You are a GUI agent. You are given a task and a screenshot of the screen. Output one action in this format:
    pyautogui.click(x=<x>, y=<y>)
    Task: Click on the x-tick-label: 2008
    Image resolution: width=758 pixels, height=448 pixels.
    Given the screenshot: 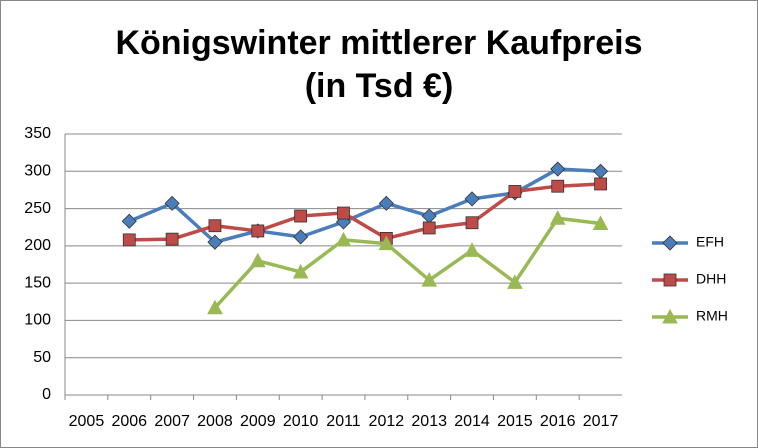 What is the action you would take?
    pyautogui.click(x=215, y=421)
    